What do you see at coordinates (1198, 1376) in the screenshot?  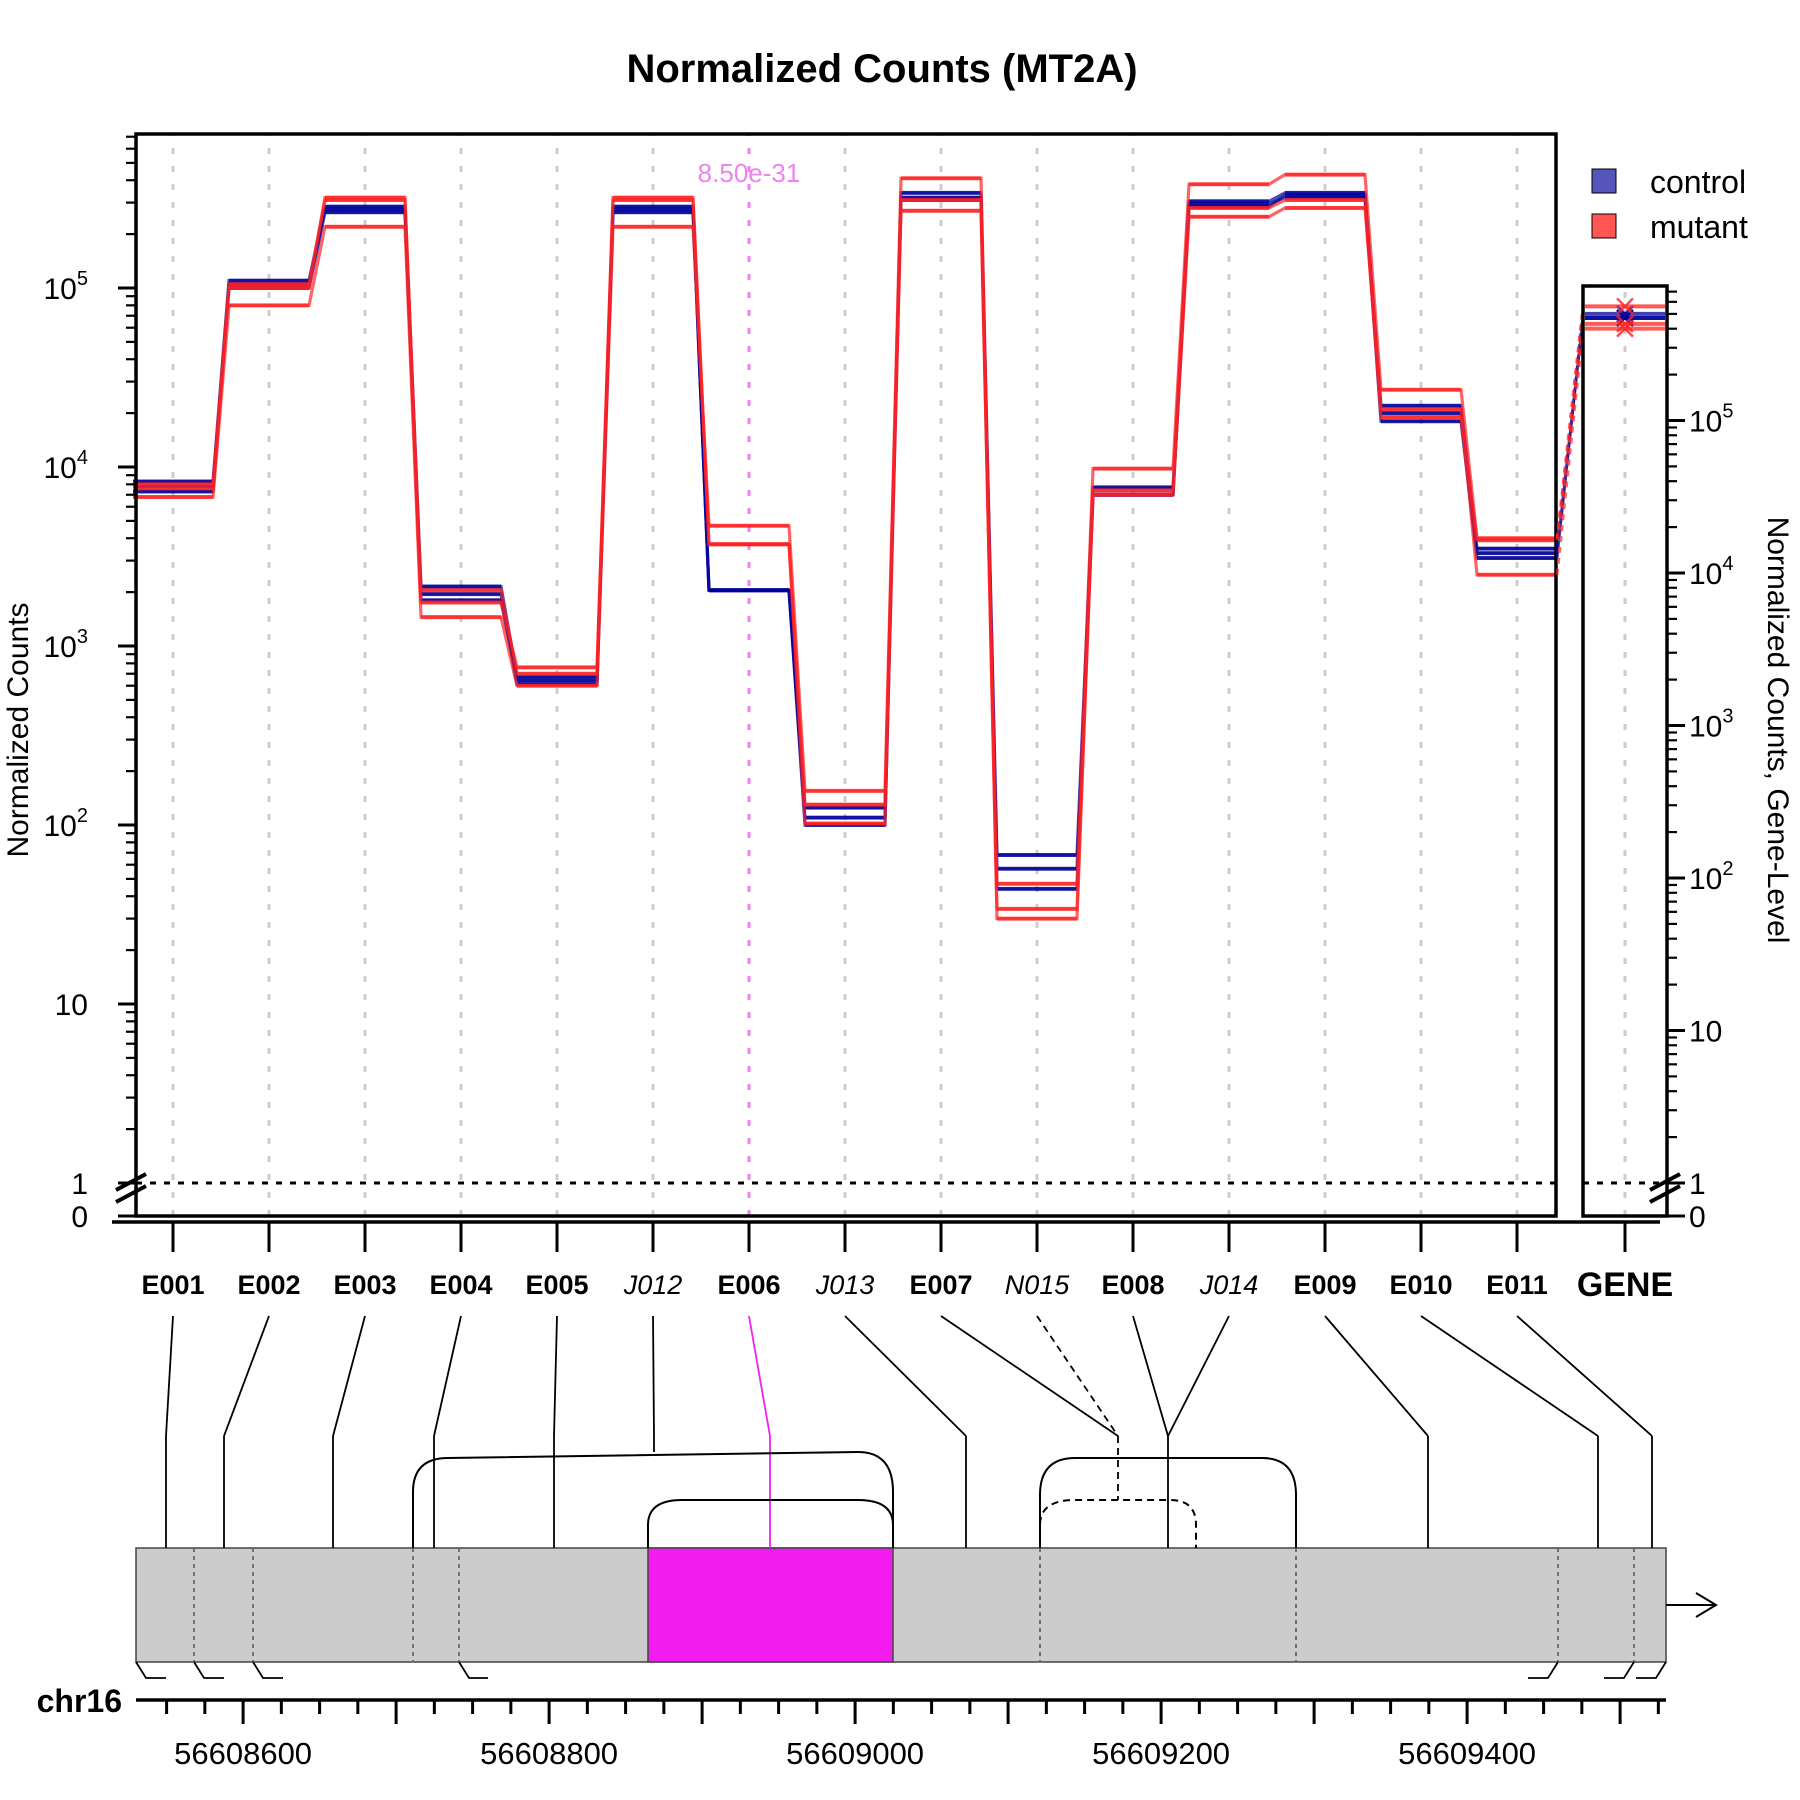 I see `connector-J014` at bounding box center [1198, 1376].